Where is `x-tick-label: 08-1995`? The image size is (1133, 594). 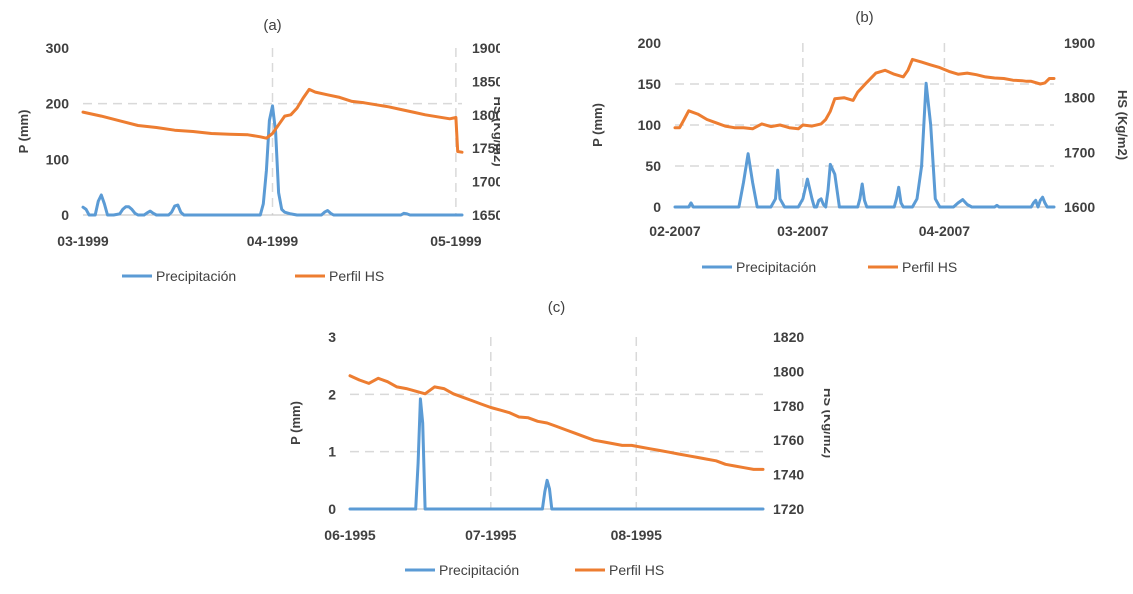
x-tick-label: 08-1995 is located at coordinates (637, 535).